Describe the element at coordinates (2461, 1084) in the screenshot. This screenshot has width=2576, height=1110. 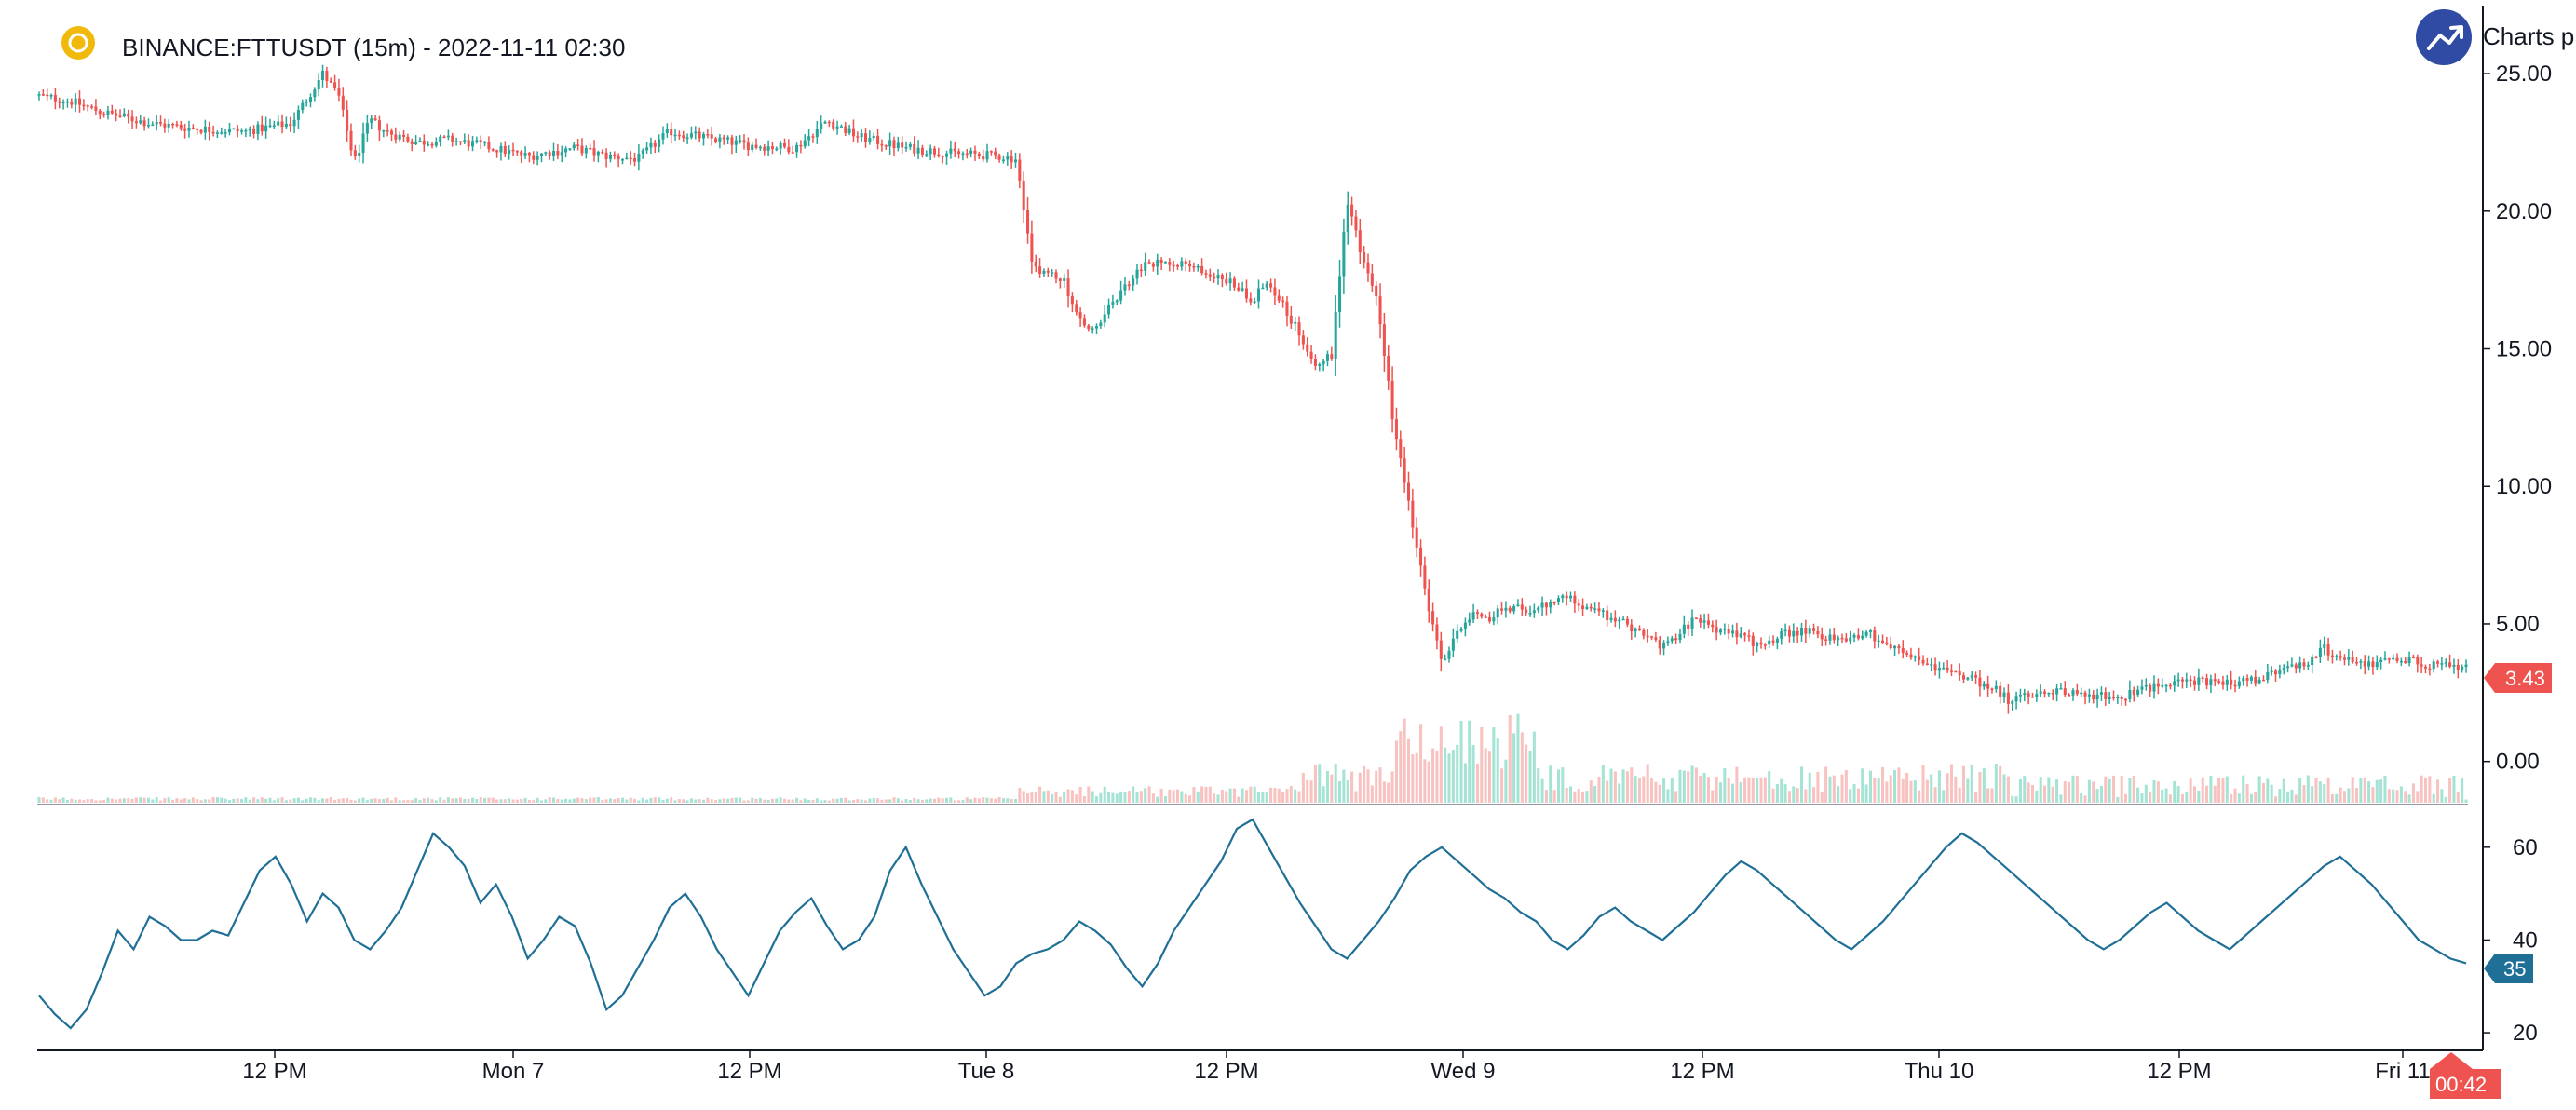
I see `time-label: 00:42` at that location.